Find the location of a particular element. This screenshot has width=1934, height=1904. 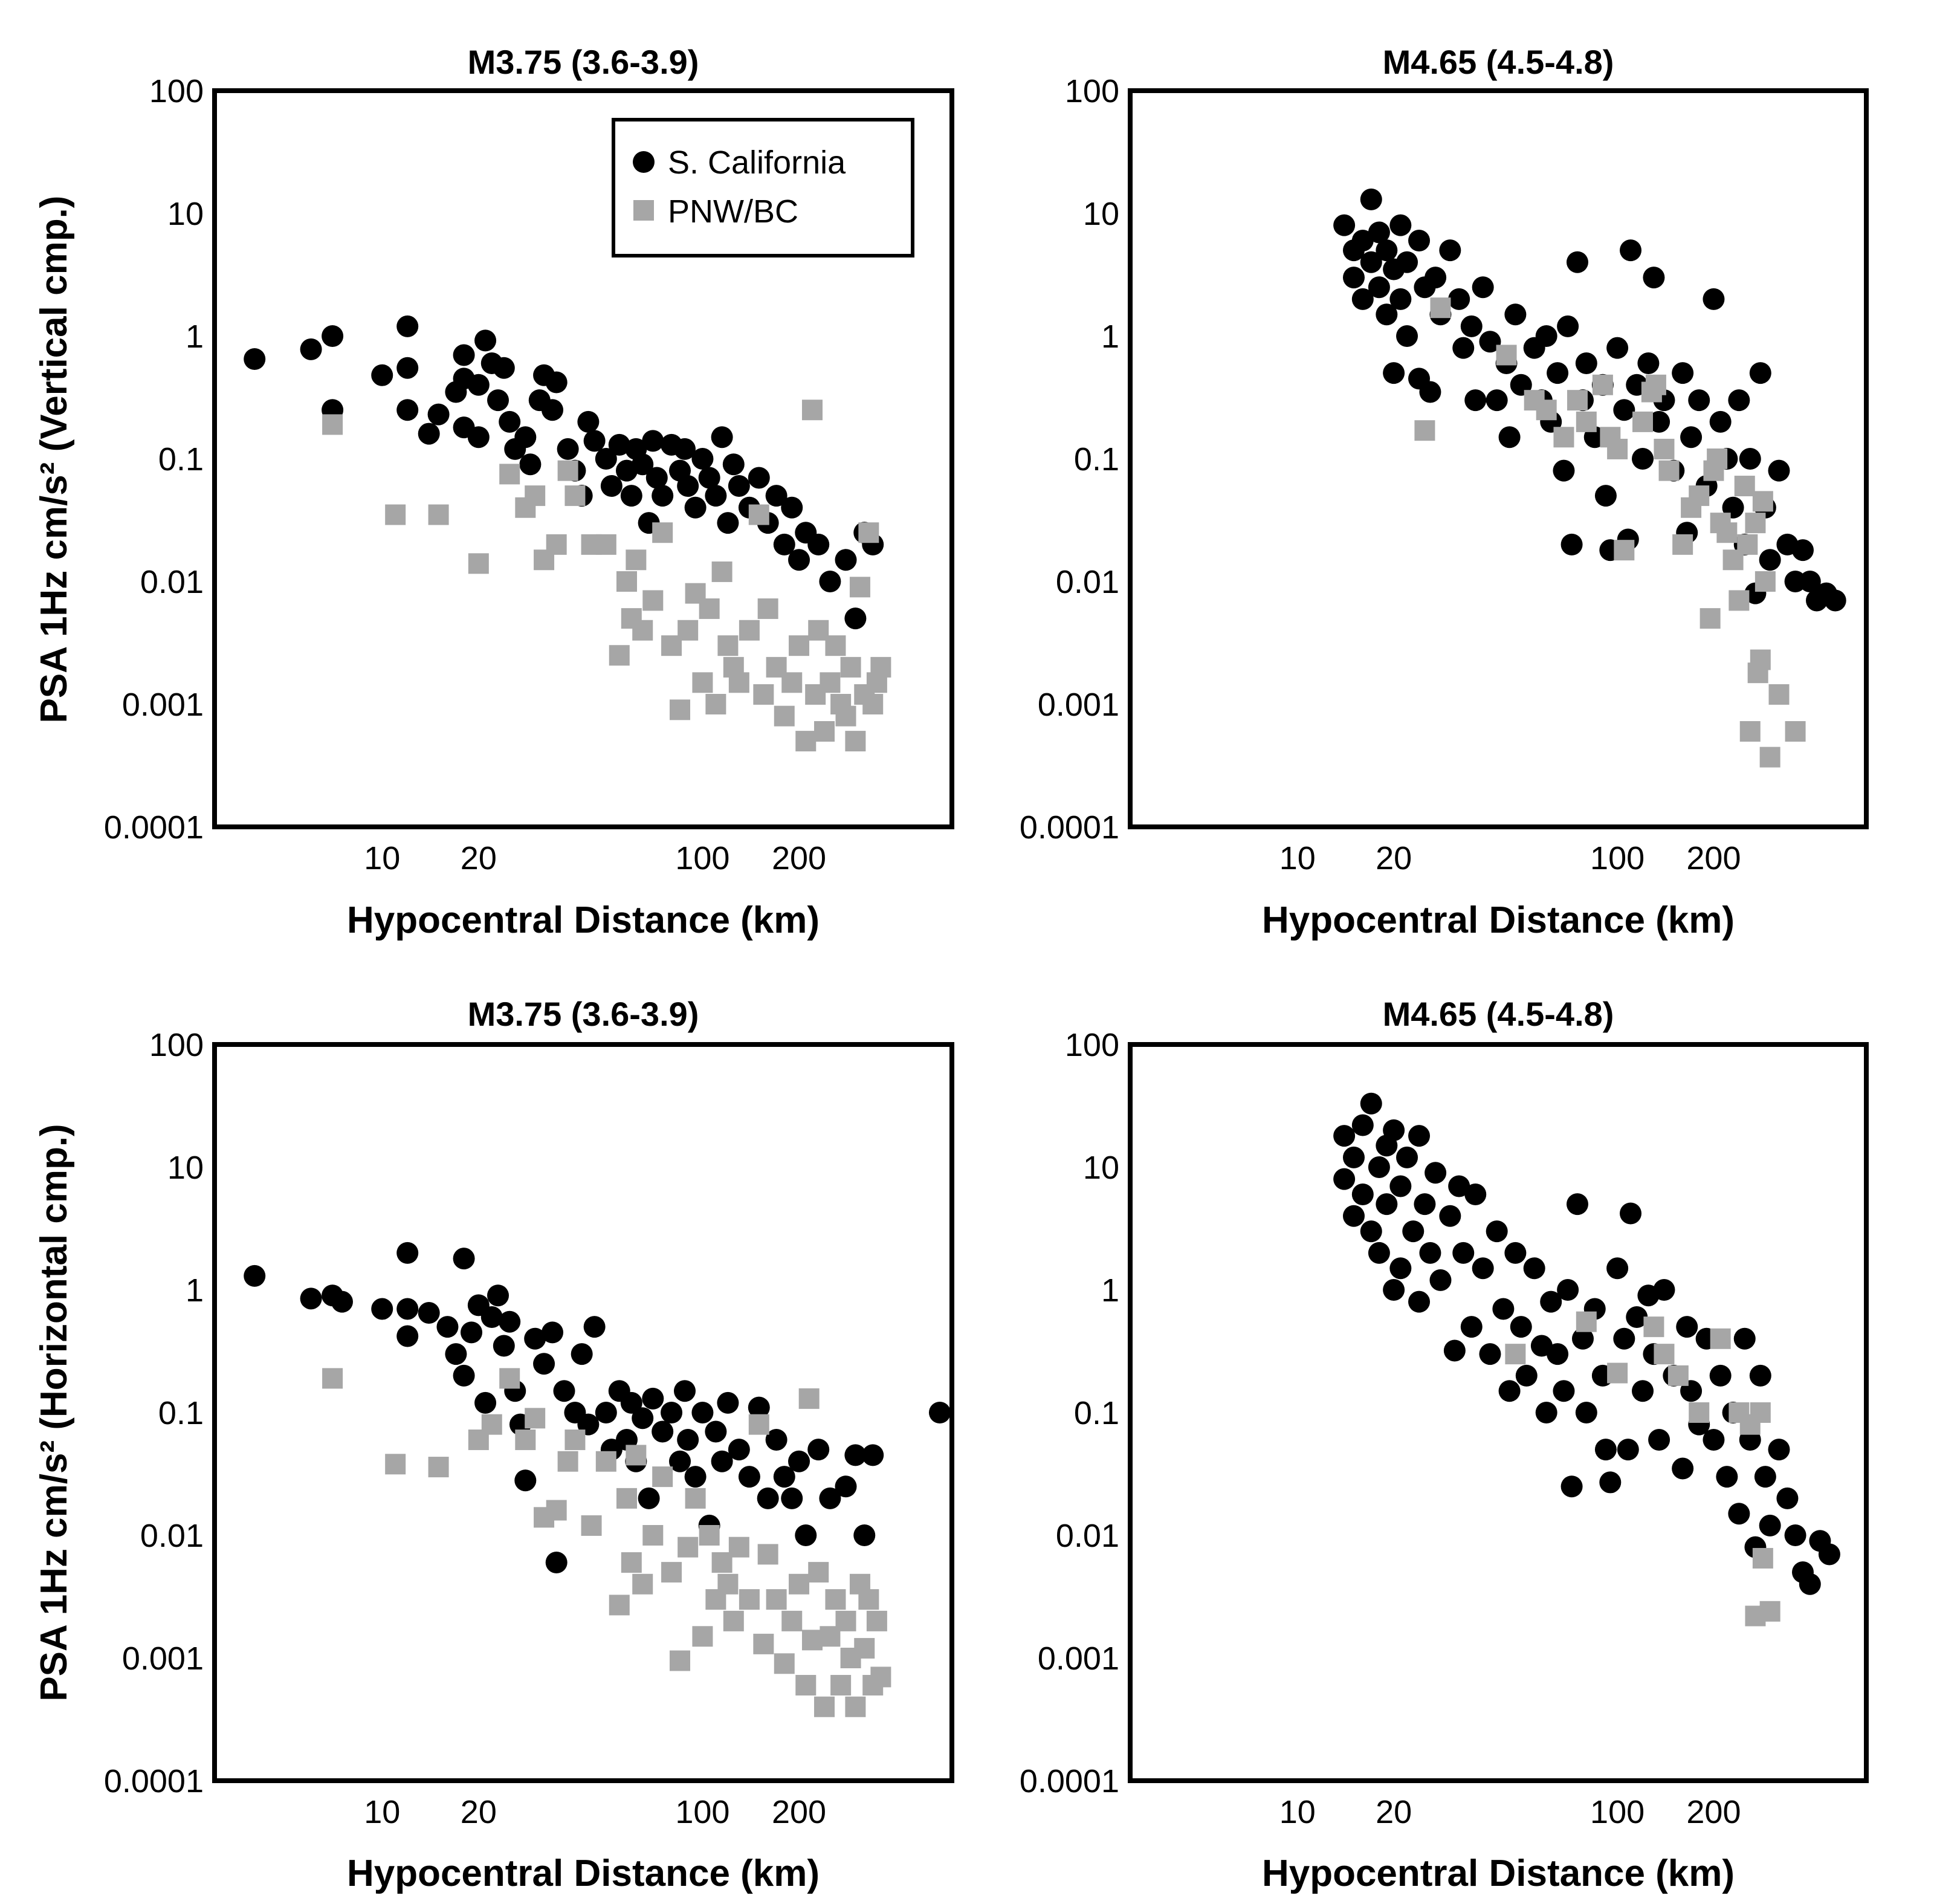

legend-label-s-california: S. California is located at coordinates (757, 162).